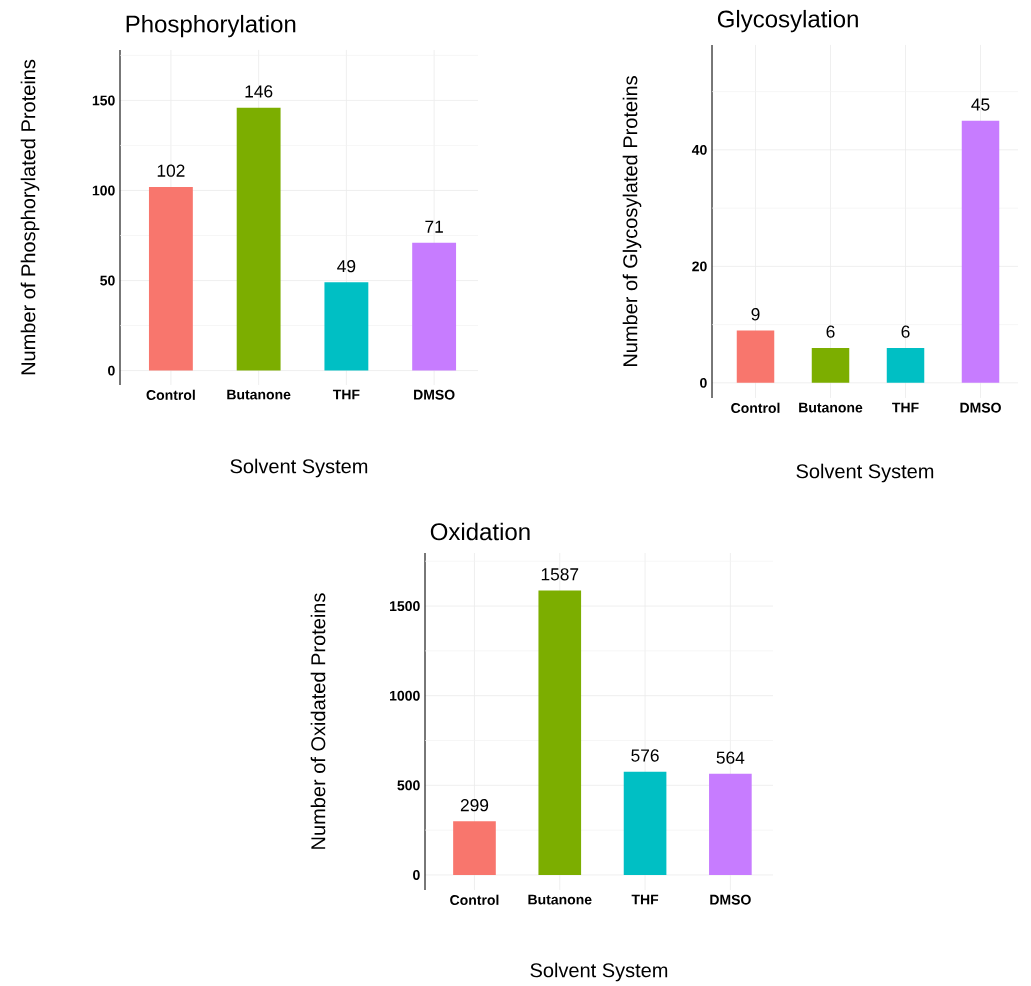 Image resolution: width=1031 pixels, height=986 pixels. I want to click on data-label: 9, so click(755, 314).